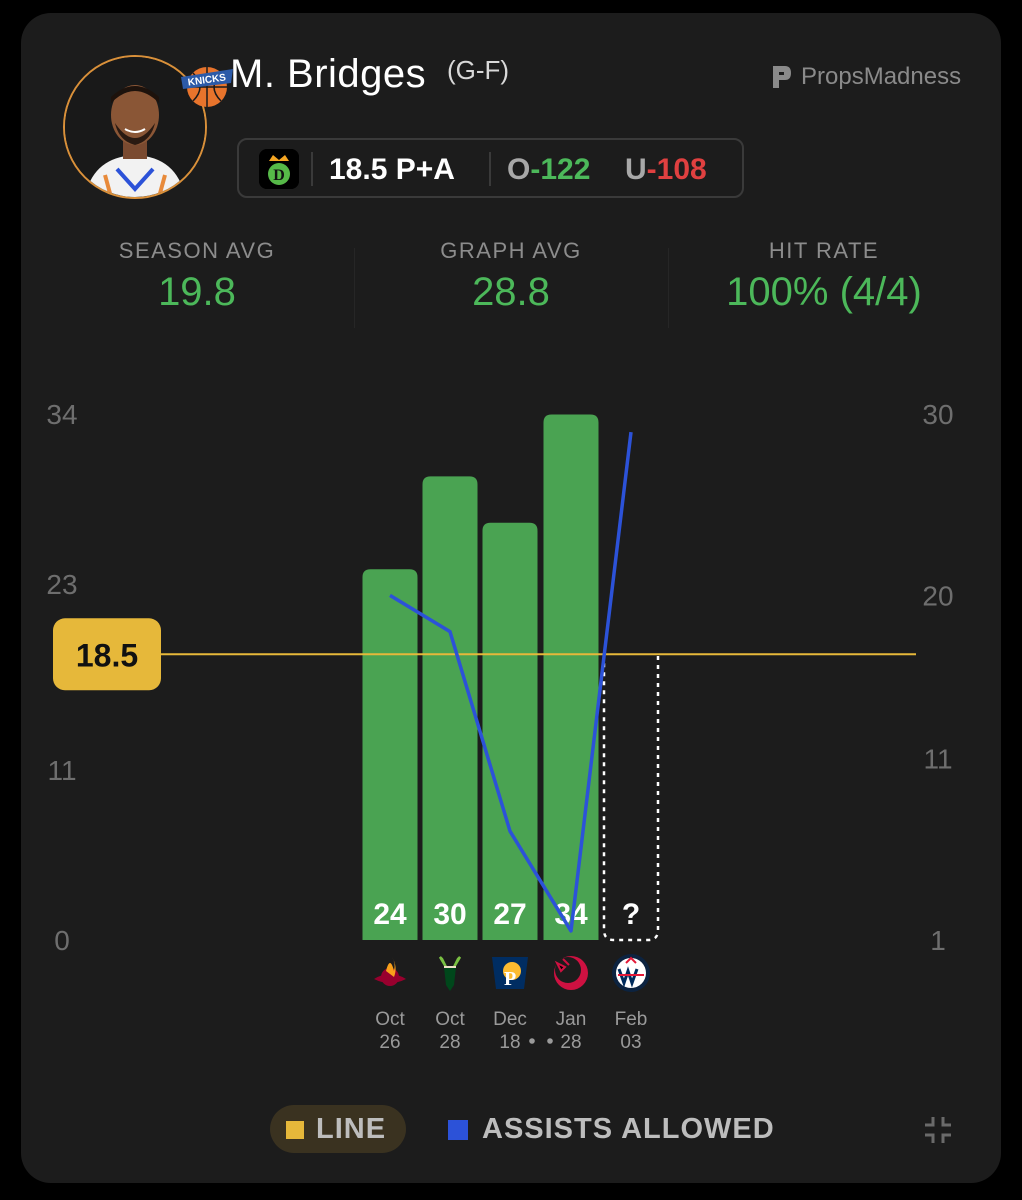 This screenshot has width=1022, height=1200. What do you see at coordinates (62, 940) in the screenshot?
I see `left-axis-tick: 0` at bounding box center [62, 940].